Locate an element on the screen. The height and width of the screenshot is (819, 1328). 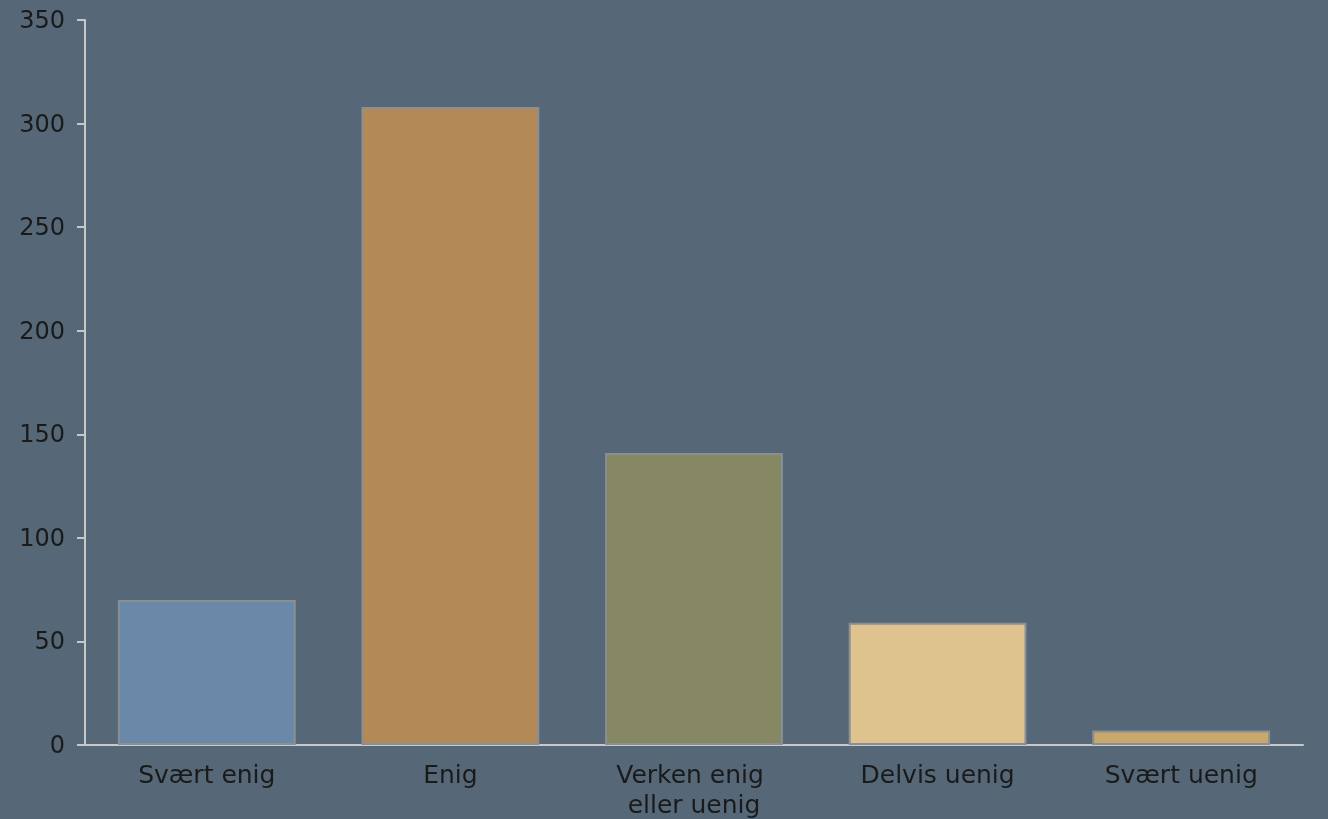
y-tick-label: 0 is located at coordinates (57, 745).